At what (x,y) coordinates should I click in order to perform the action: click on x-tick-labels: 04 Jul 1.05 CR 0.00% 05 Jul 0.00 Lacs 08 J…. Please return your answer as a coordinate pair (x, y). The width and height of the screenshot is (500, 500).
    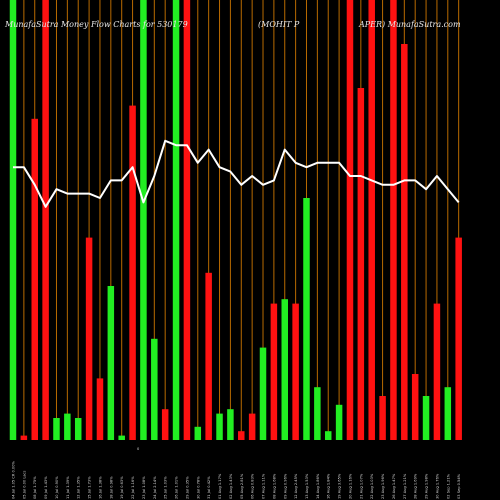
    Looking at the image, I should click on (237, 480).